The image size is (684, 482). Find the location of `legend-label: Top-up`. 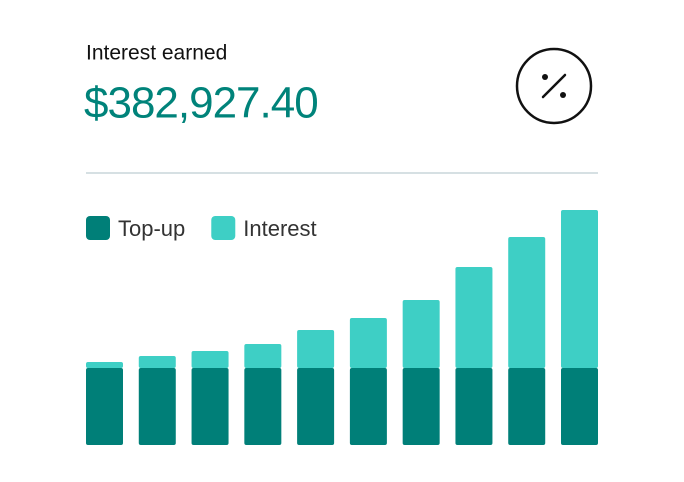

legend-label: Top-up is located at coordinates (151, 228).